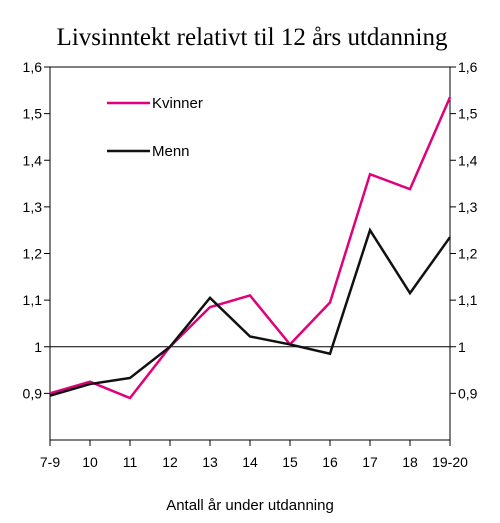 The image size is (500, 523). Describe the element at coordinates (250, 462) in the screenshot. I see `x-tick-label: 14` at that location.